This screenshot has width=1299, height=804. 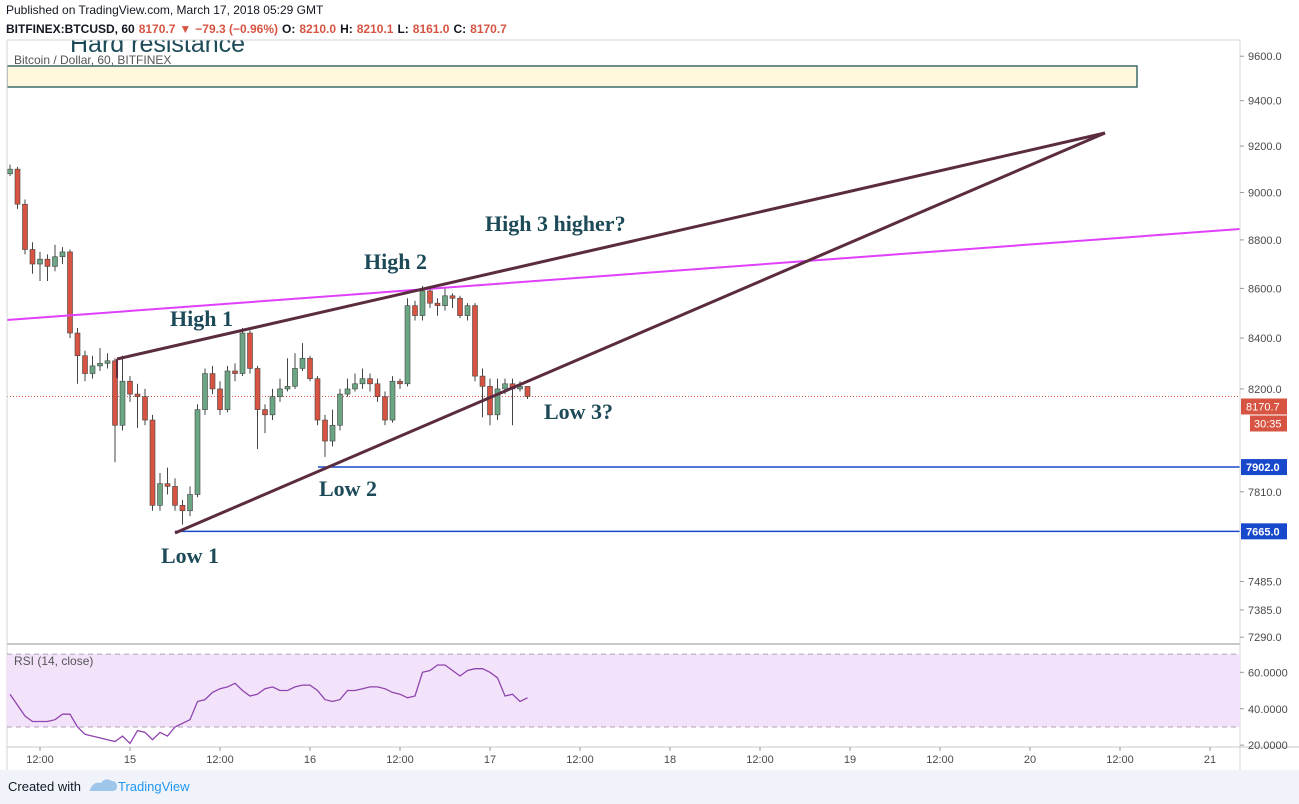 I want to click on x-tick-label: 19, so click(x=850, y=760).